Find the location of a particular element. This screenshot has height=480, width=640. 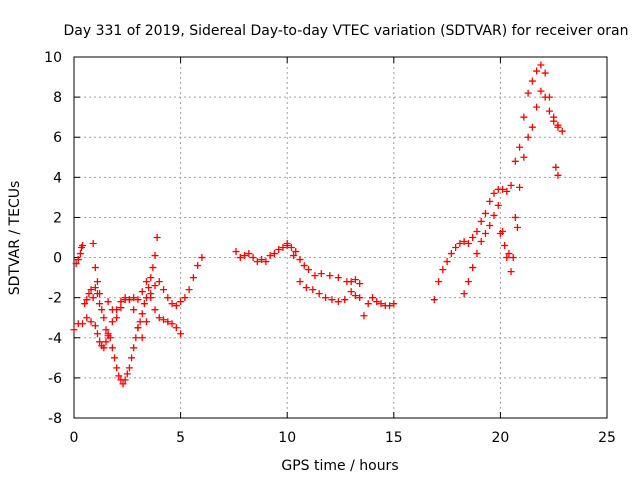

y-tick-label: -4 is located at coordinates (55, 339).